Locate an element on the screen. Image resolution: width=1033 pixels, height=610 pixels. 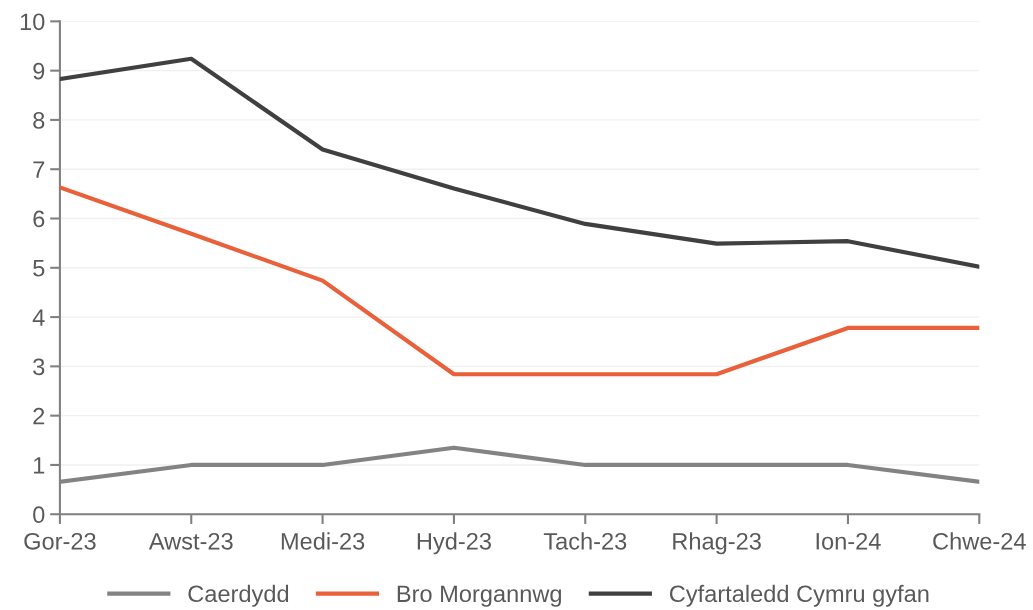
y-tick-label: 3 is located at coordinates (39, 367).